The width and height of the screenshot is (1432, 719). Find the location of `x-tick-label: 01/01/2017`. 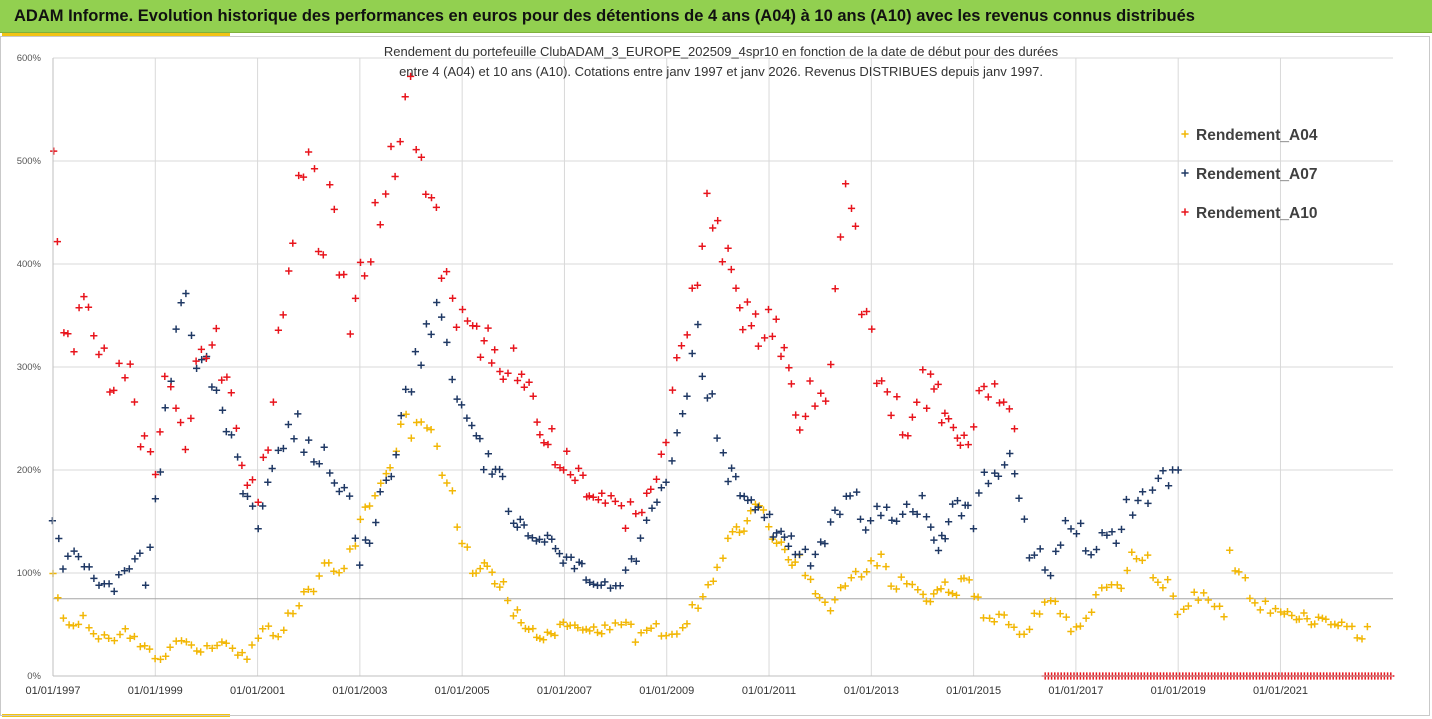

x-tick-label: 01/01/2017 is located at coordinates (1075, 691).